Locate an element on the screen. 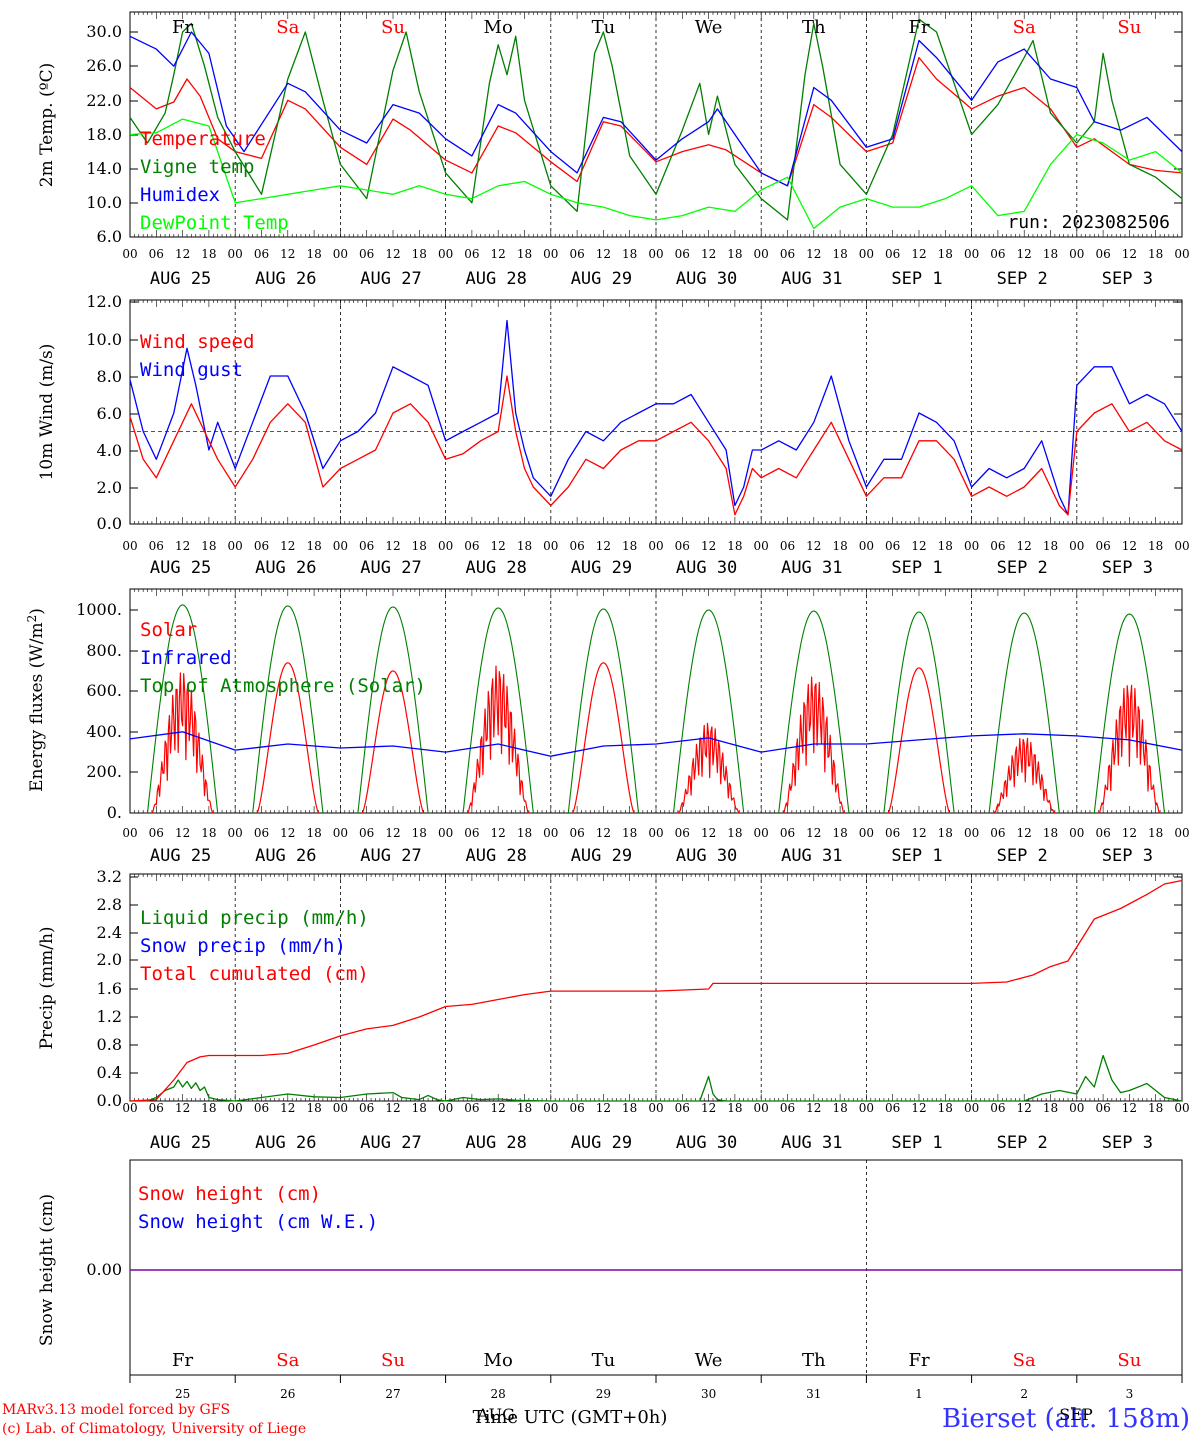 Image resolution: width=1194 pixels, height=1440 pixels. legend-entry: DewPoint Temp is located at coordinates (214, 223).